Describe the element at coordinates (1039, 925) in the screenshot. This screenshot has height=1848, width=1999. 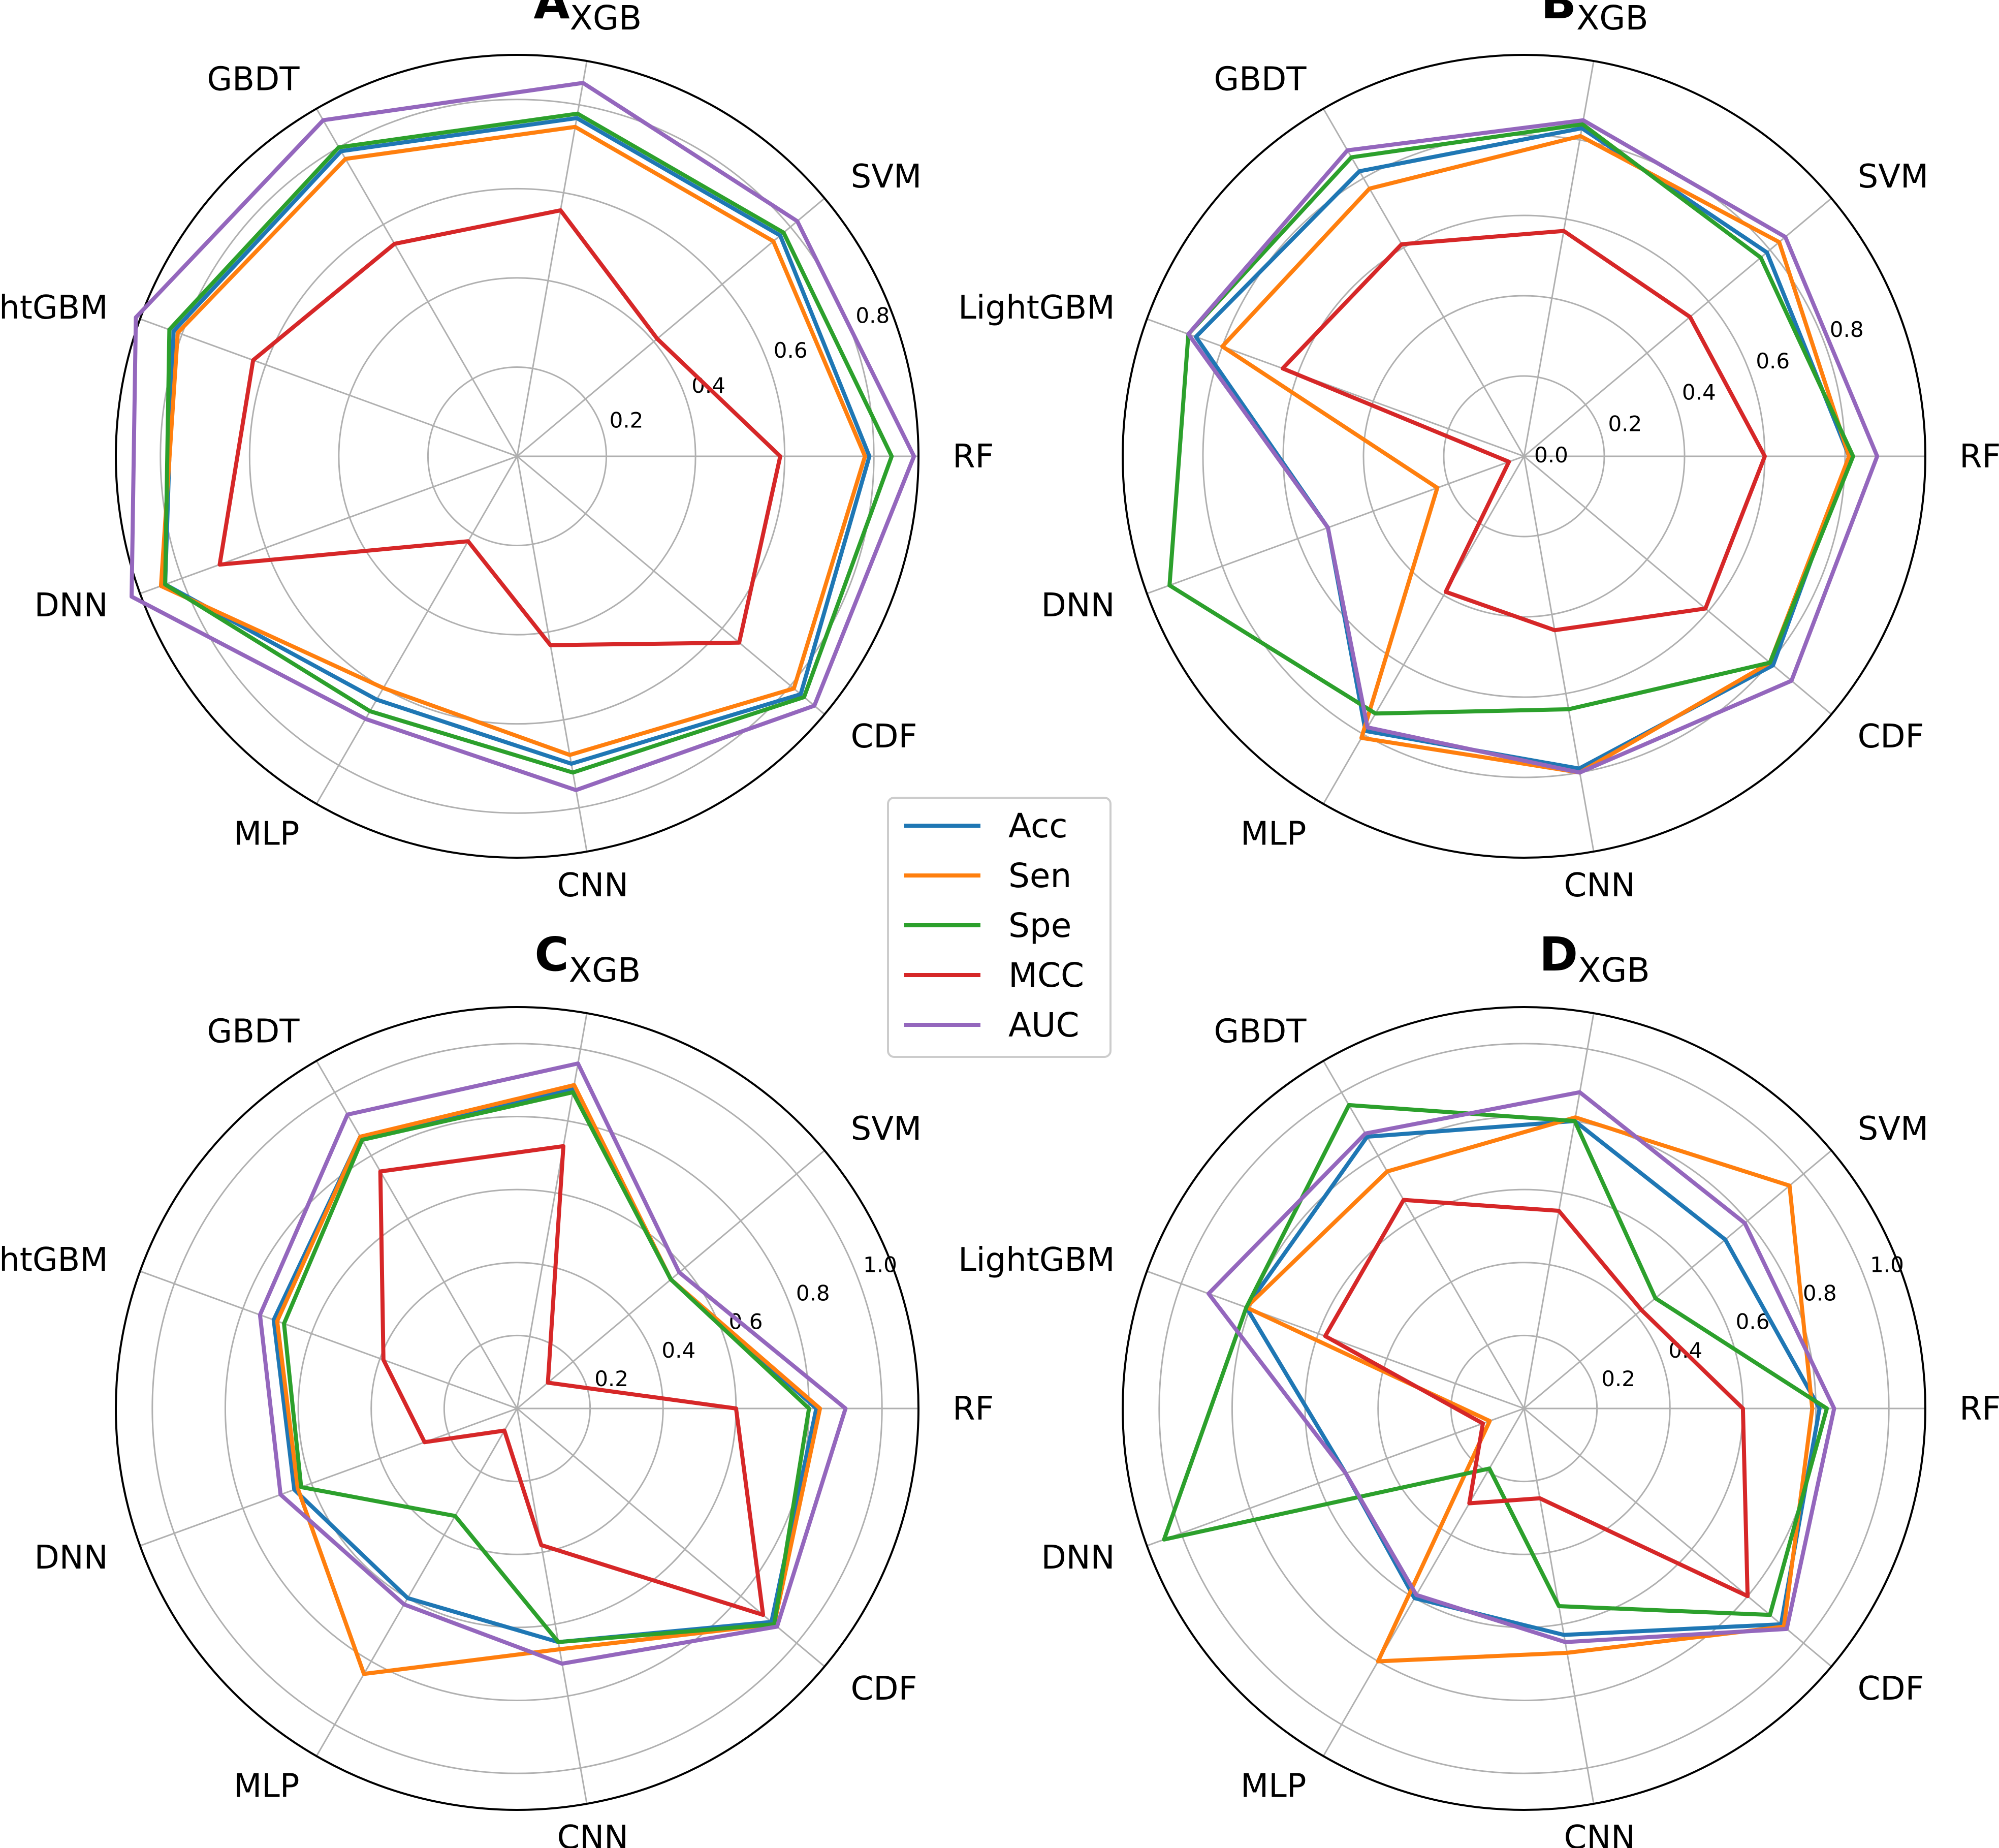
I see `legend-label-spe: Spe` at that location.